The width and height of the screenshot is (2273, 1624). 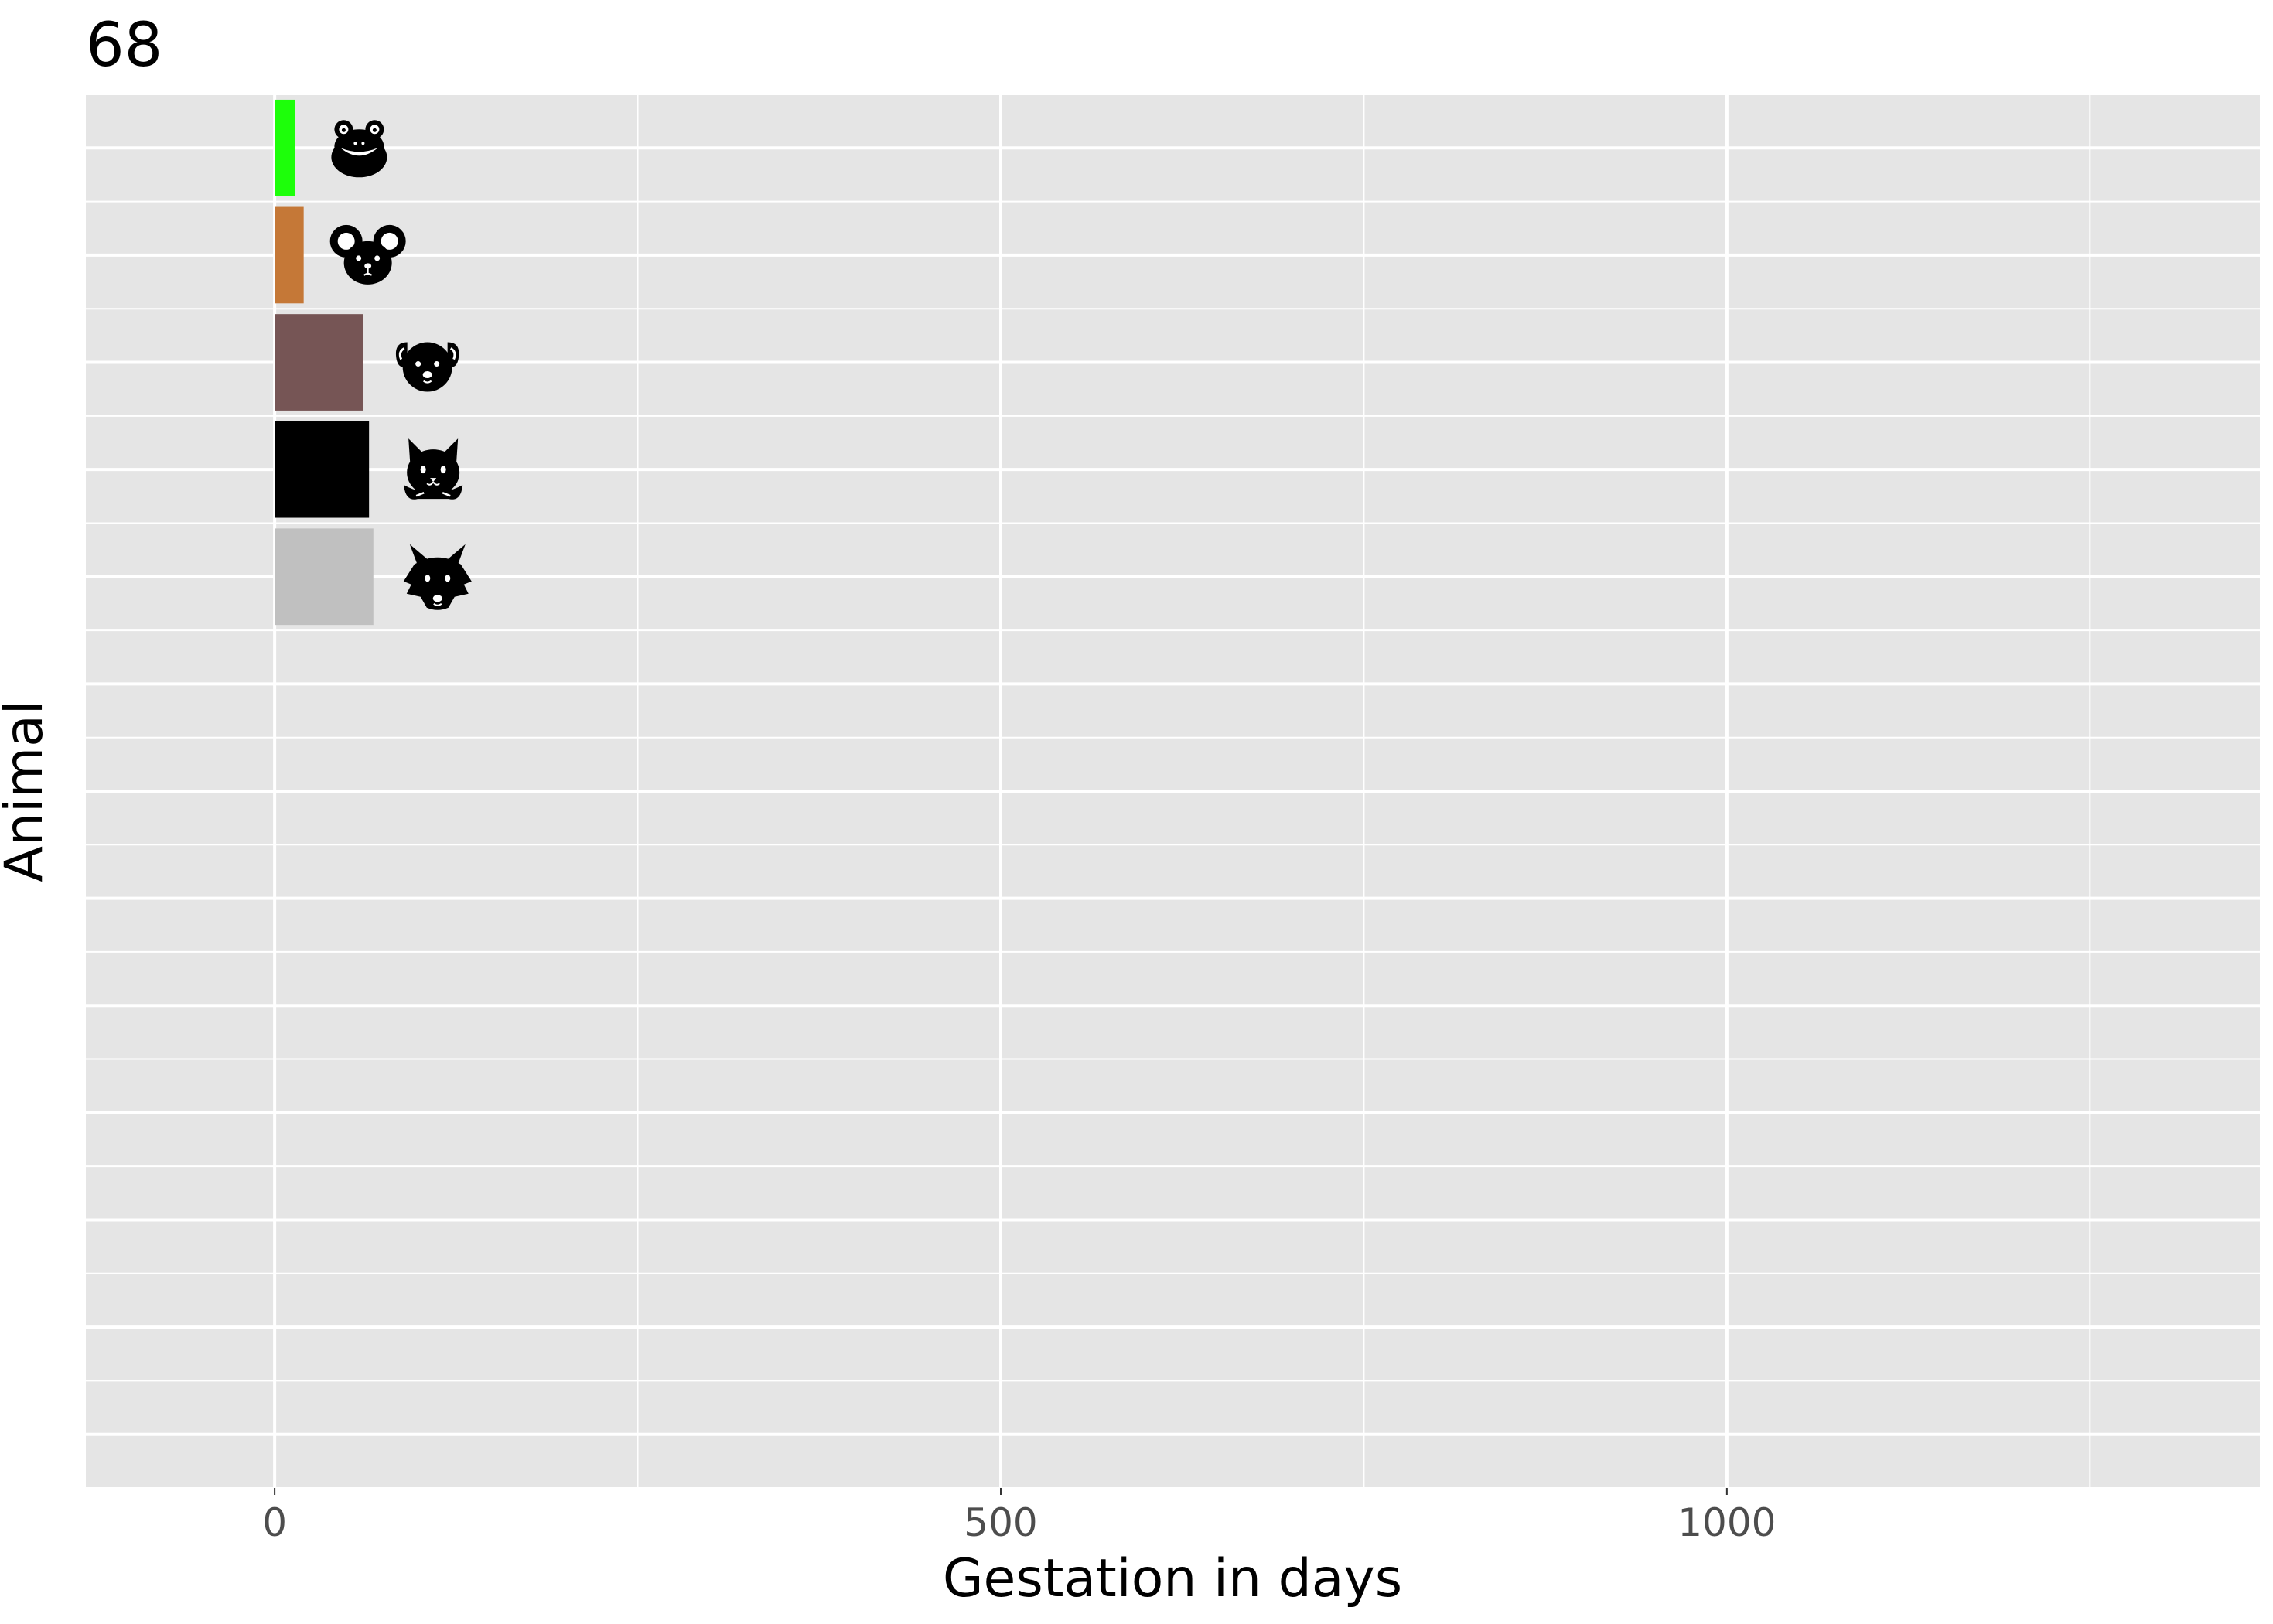 I want to click on x-tick-label: 1000, so click(x=1726, y=1522).